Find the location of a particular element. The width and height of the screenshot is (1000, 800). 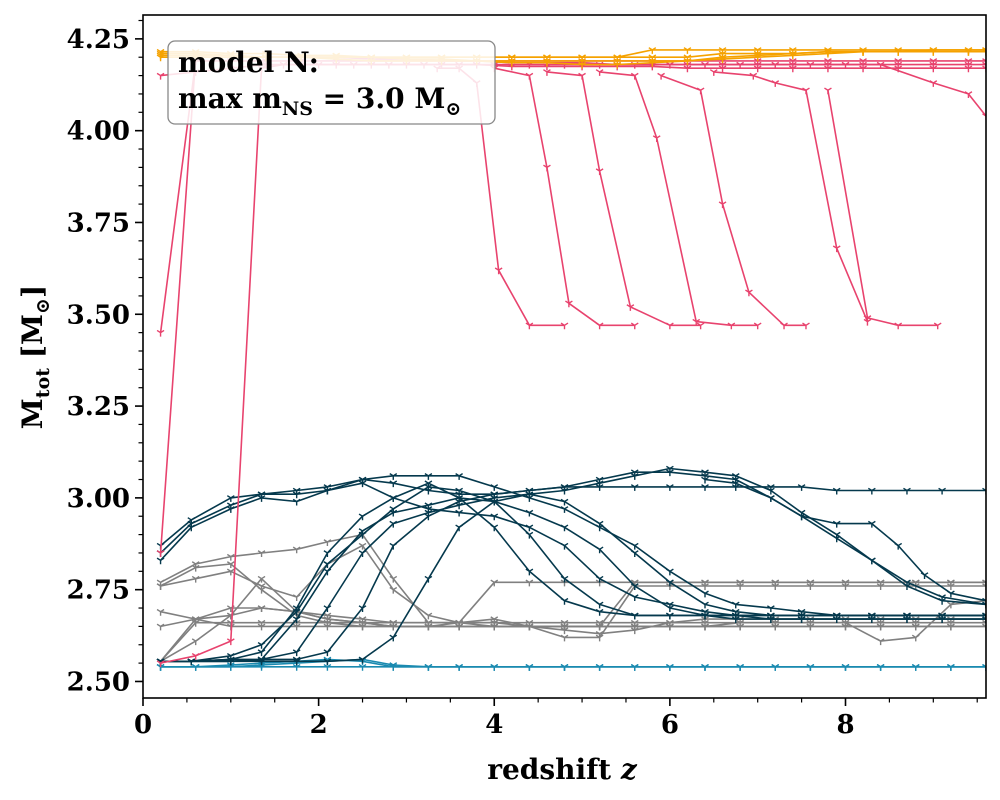

y-tick-label: 4.00 is located at coordinates (98, 132).